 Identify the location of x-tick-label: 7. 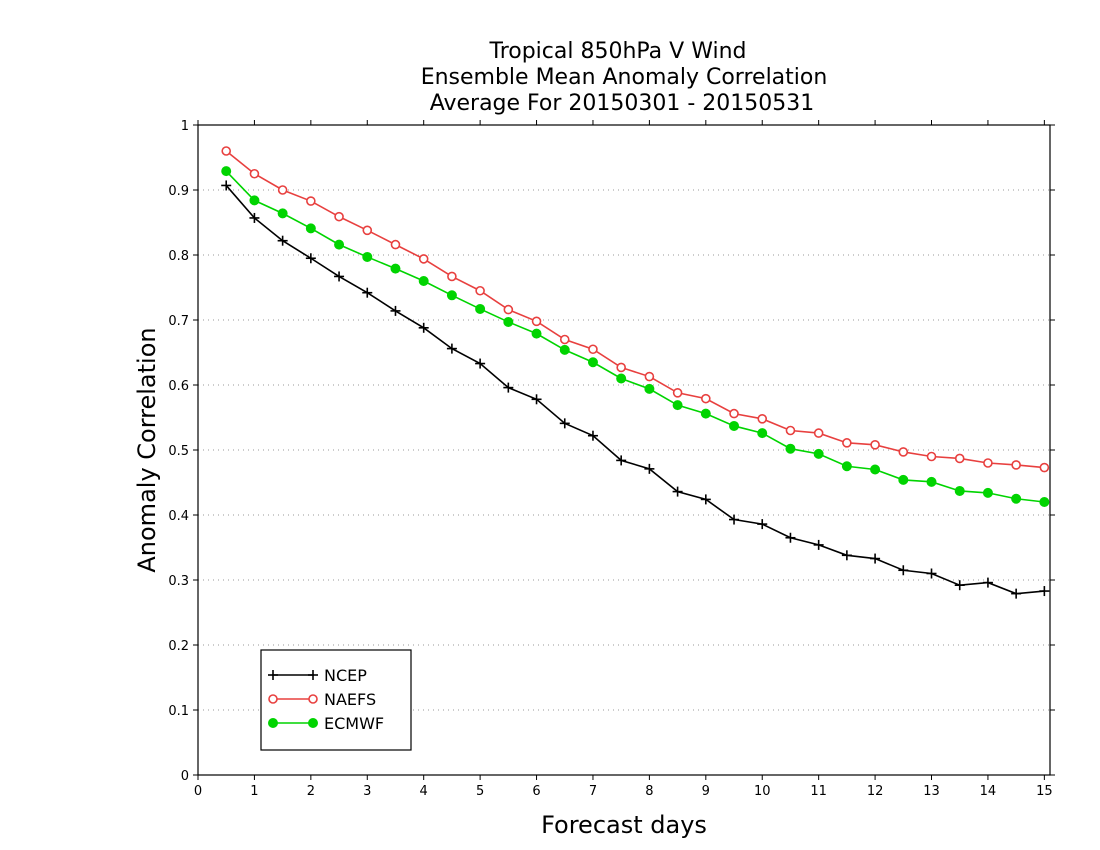
(593, 791).